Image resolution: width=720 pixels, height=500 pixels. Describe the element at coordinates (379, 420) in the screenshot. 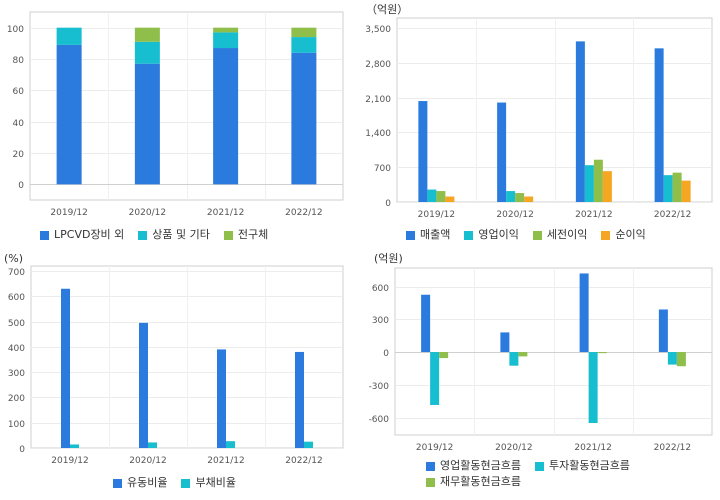

I see `y-tick-label: -600` at that location.